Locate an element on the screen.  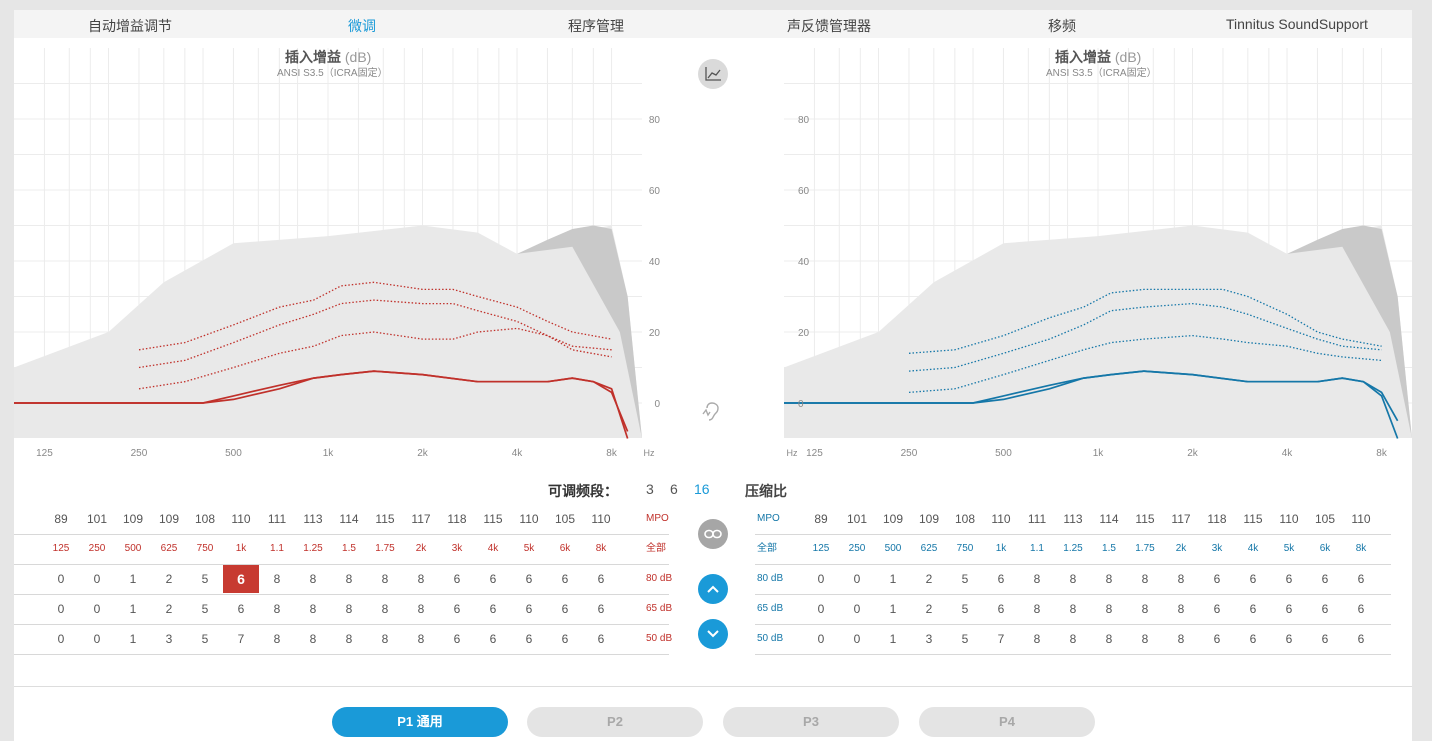
channel-option-6: 6 is located at coordinates (674, 489).